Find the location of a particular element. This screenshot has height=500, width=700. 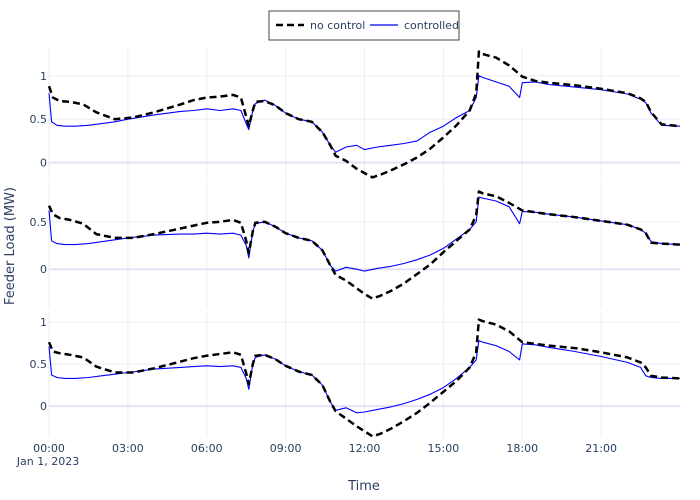

x-tick-label: 06:00 is located at coordinates (207, 448).